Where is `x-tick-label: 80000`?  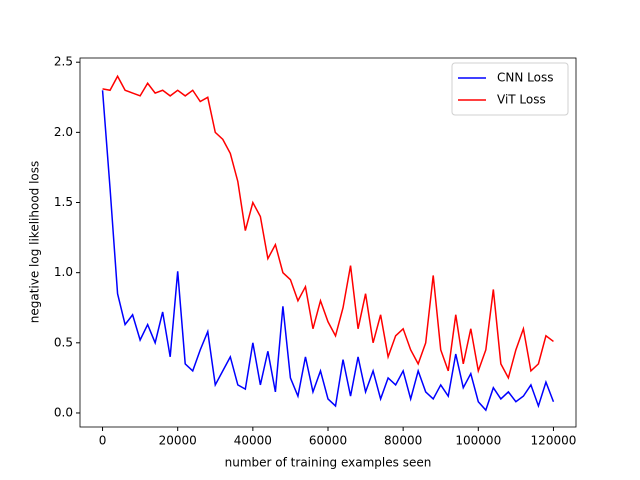
x-tick-label: 80000 is located at coordinates (403, 441).